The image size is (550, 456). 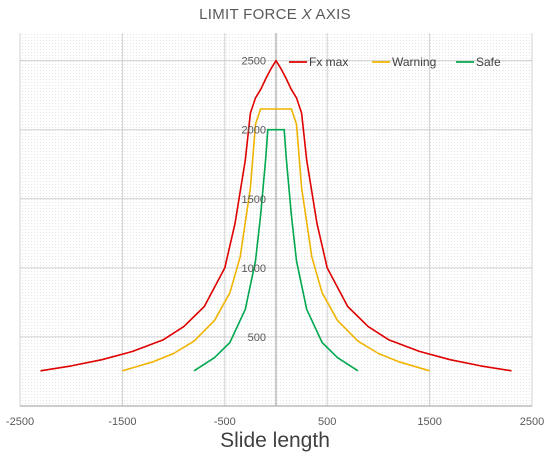 I want to click on legend-entry: Warning, so click(x=404, y=62).